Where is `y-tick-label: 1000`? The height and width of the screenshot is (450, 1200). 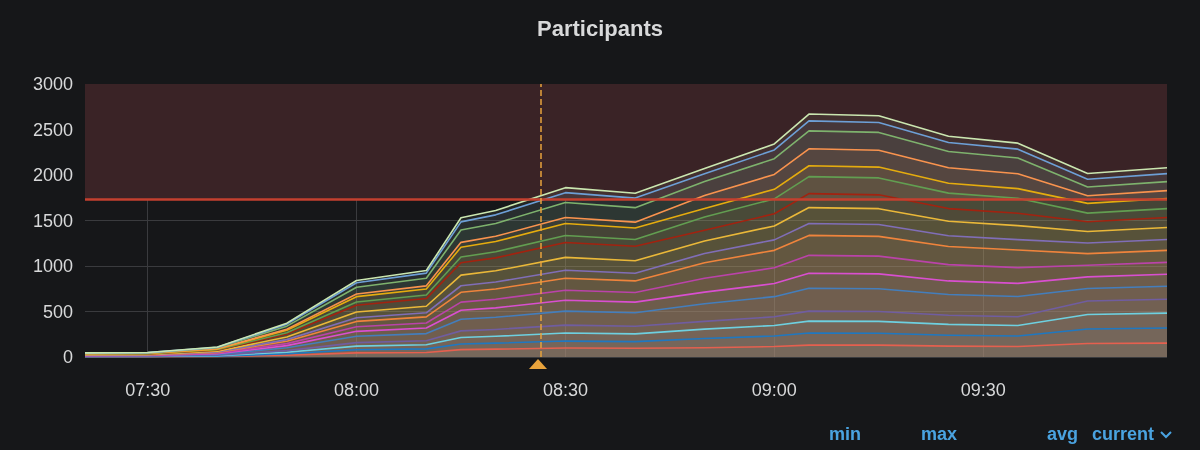 y-tick-label: 1000 is located at coordinates (52, 266).